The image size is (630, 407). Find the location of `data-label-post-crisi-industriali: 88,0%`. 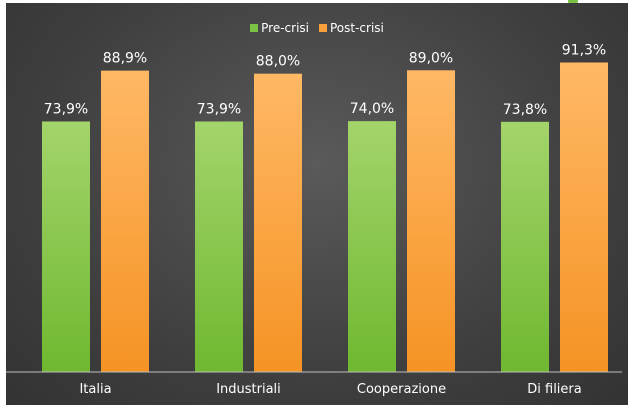

data-label-post-crisi-industriali: 88,0% is located at coordinates (278, 62).